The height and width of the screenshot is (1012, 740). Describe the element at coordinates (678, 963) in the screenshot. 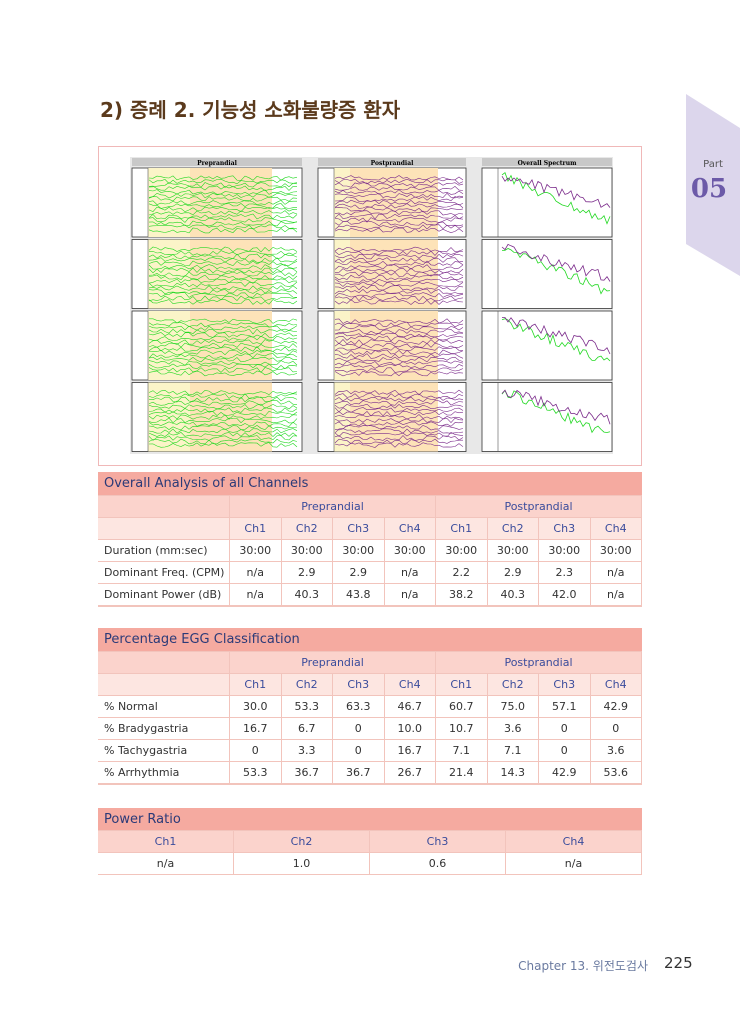

I see `page-number: 225` at that location.